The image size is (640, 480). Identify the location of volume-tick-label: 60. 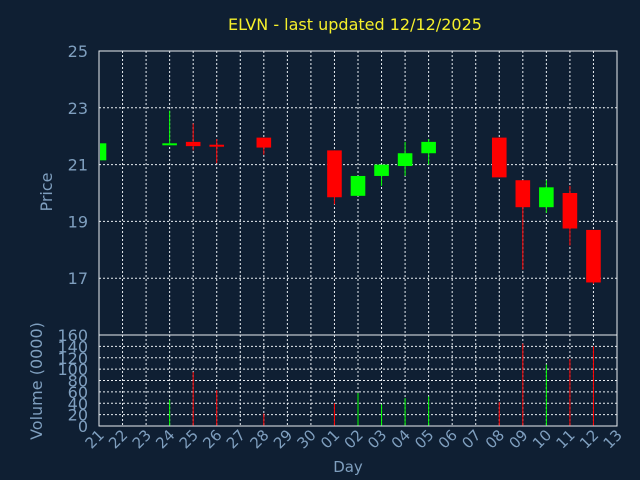
(78, 392).